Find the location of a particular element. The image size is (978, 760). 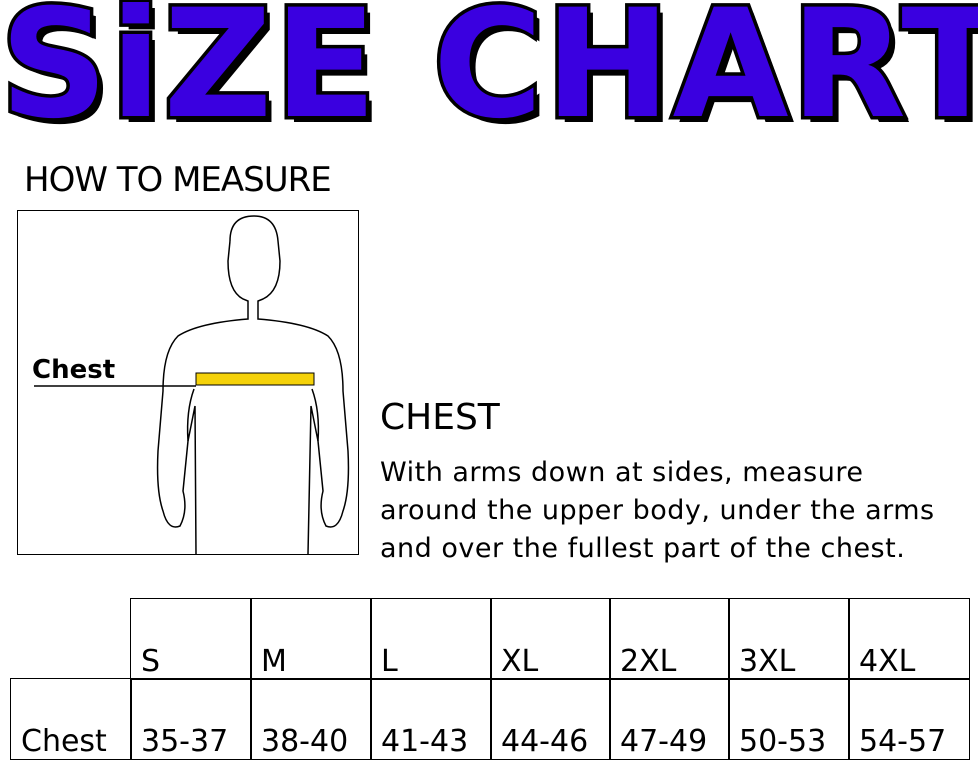

chest-value-cell: 35-37 is located at coordinates (191, 719).